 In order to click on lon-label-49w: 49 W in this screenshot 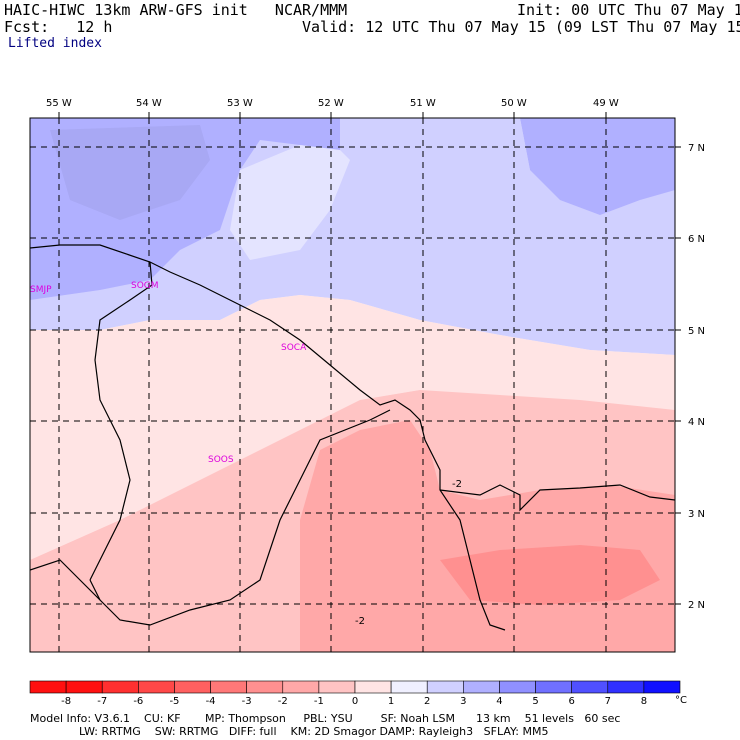, I will do `click(606, 103)`.